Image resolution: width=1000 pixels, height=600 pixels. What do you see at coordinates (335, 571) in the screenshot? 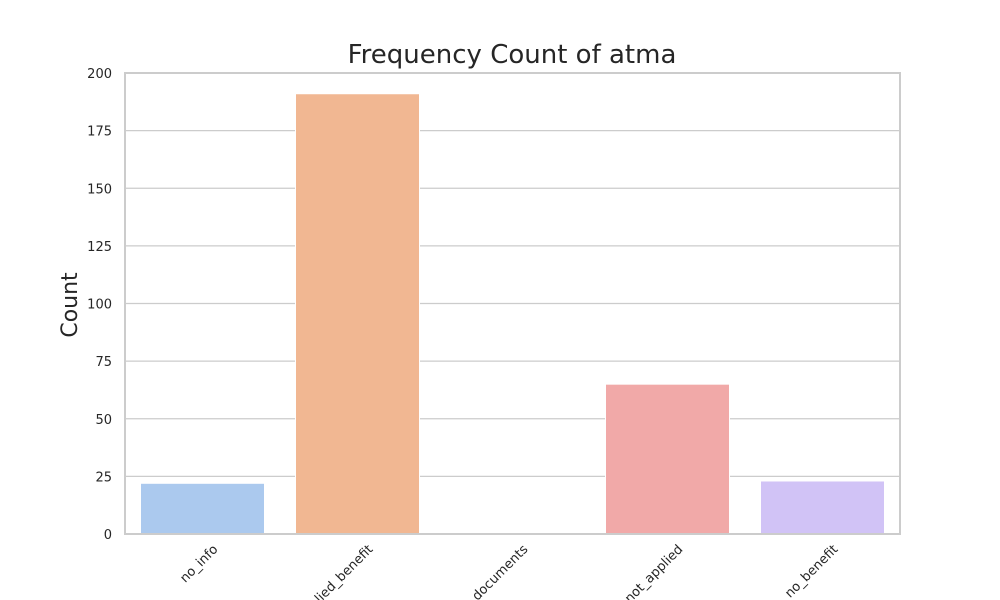
I see `x-tick-label: applied_benefit` at bounding box center [335, 571].